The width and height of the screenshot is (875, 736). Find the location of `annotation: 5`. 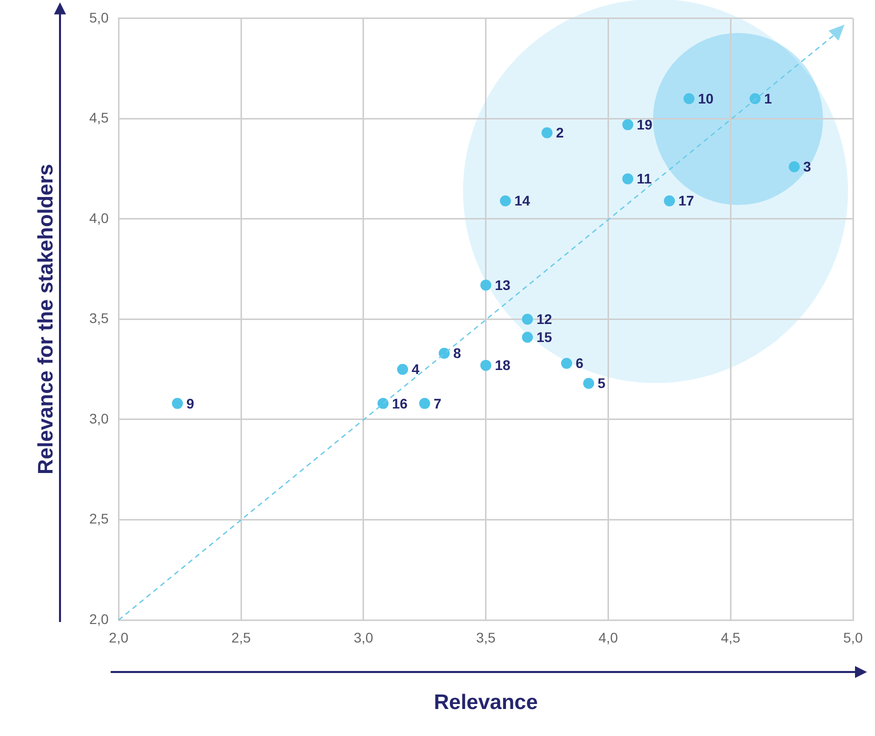

annotation: 5 is located at coordinates (602, 383).